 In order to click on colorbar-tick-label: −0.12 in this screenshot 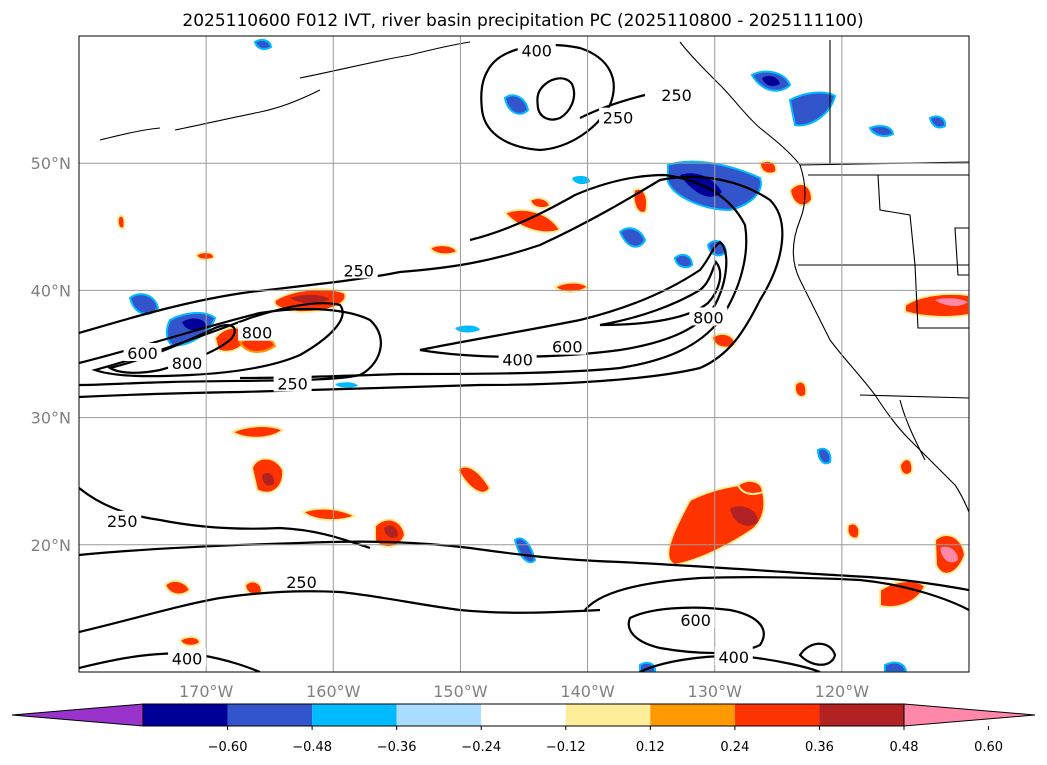, I will do `click(566, 747)`.